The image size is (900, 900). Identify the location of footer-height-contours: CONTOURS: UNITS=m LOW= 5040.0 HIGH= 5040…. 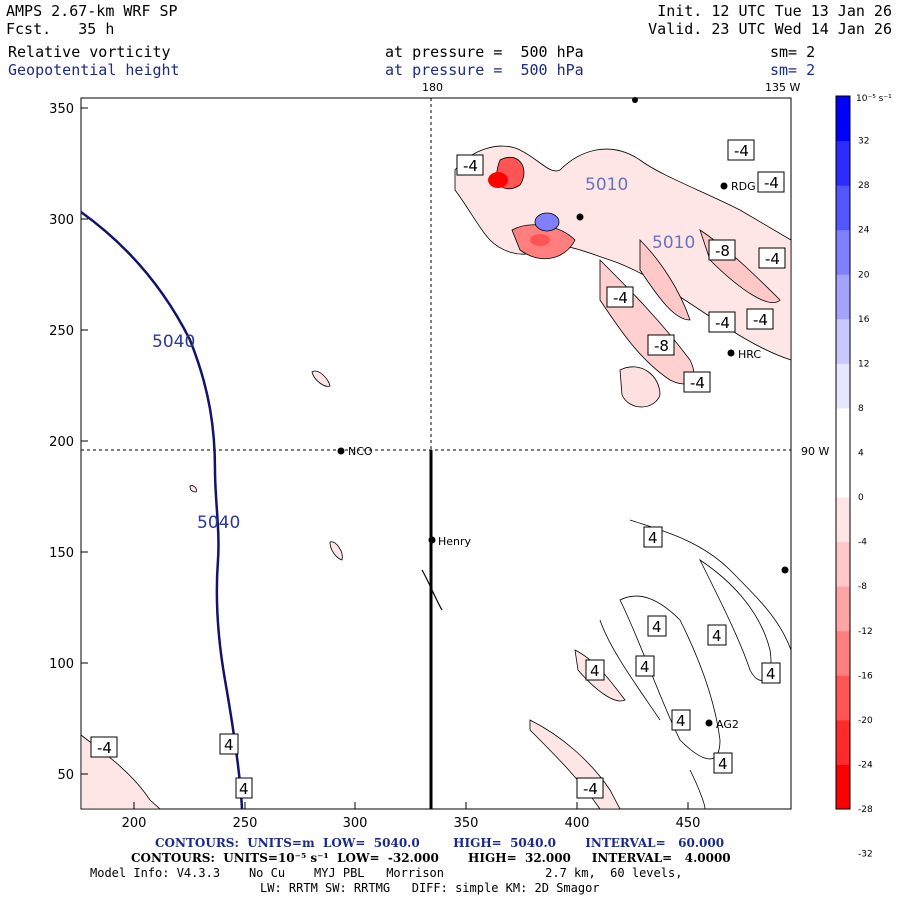
(440, 843).